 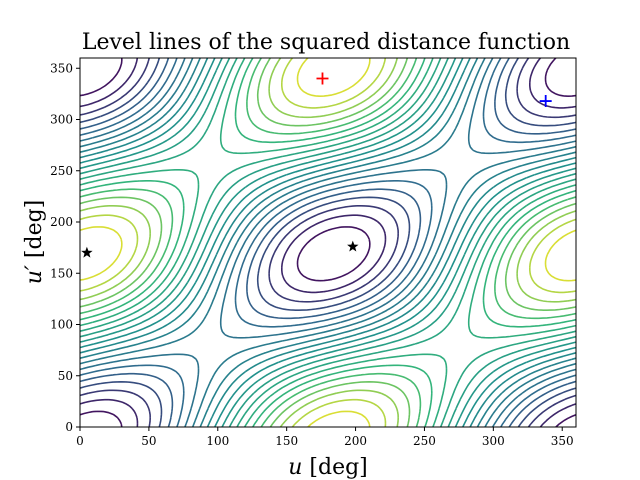 I want to click on y-tick-label: 150, so click(x=61, y=273).